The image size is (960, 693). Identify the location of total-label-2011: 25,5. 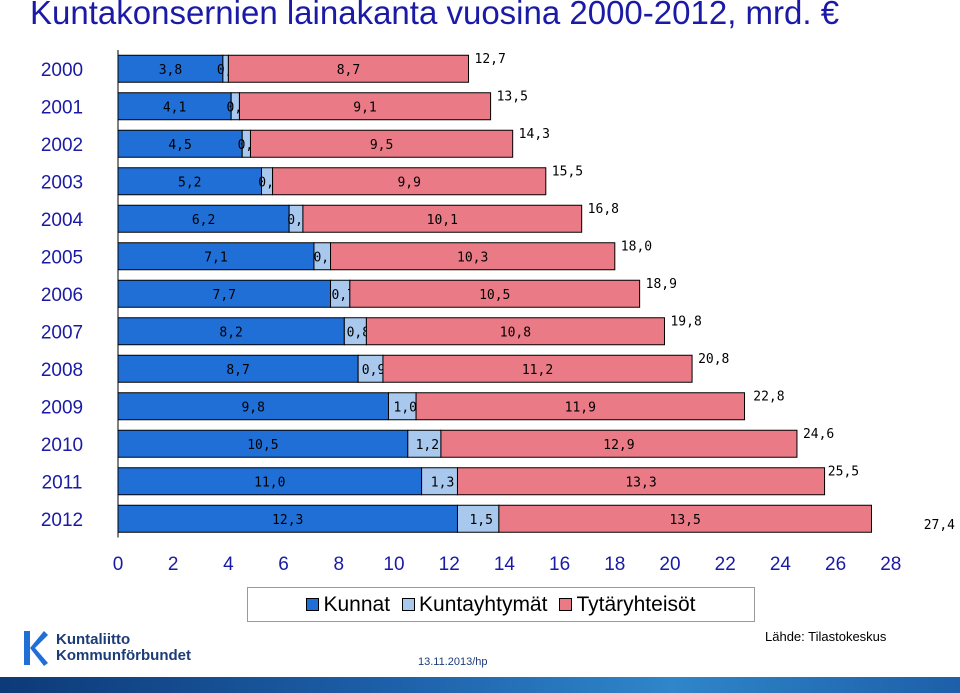
(843, 471).